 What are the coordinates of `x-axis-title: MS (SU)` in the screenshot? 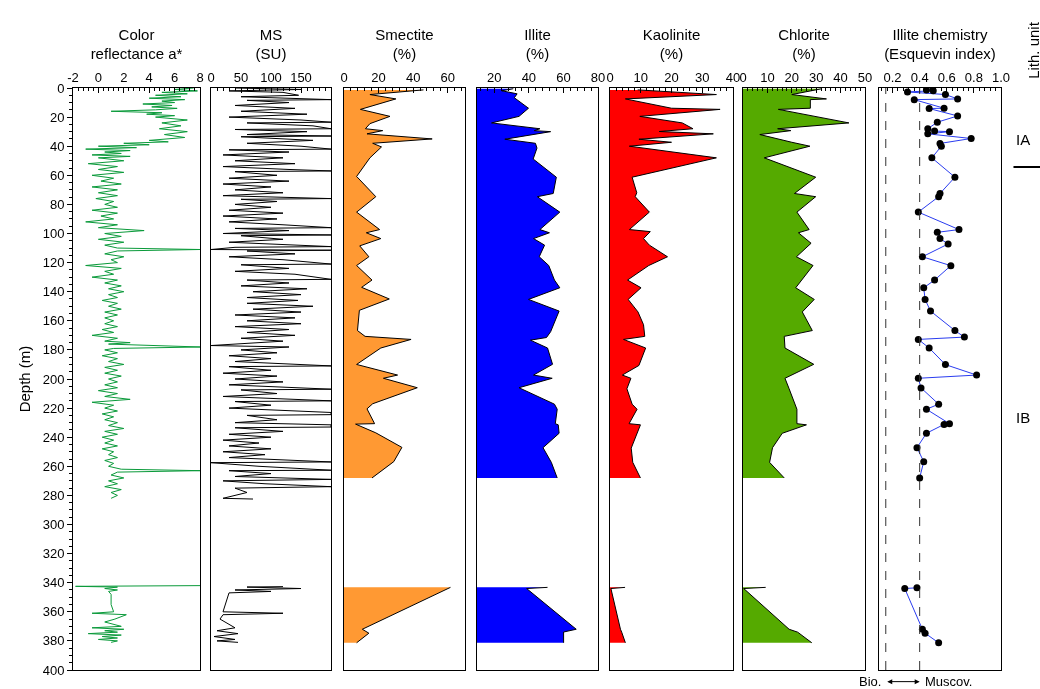 It's located at (271, 44).